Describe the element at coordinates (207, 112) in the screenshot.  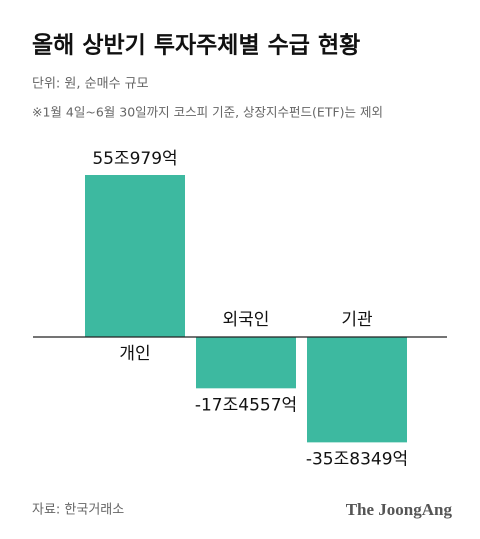
I see `note: ※1월 4일~6월 30일까지 코스피 기준, 상장지수펀드(ETF)는 제외` at that location.